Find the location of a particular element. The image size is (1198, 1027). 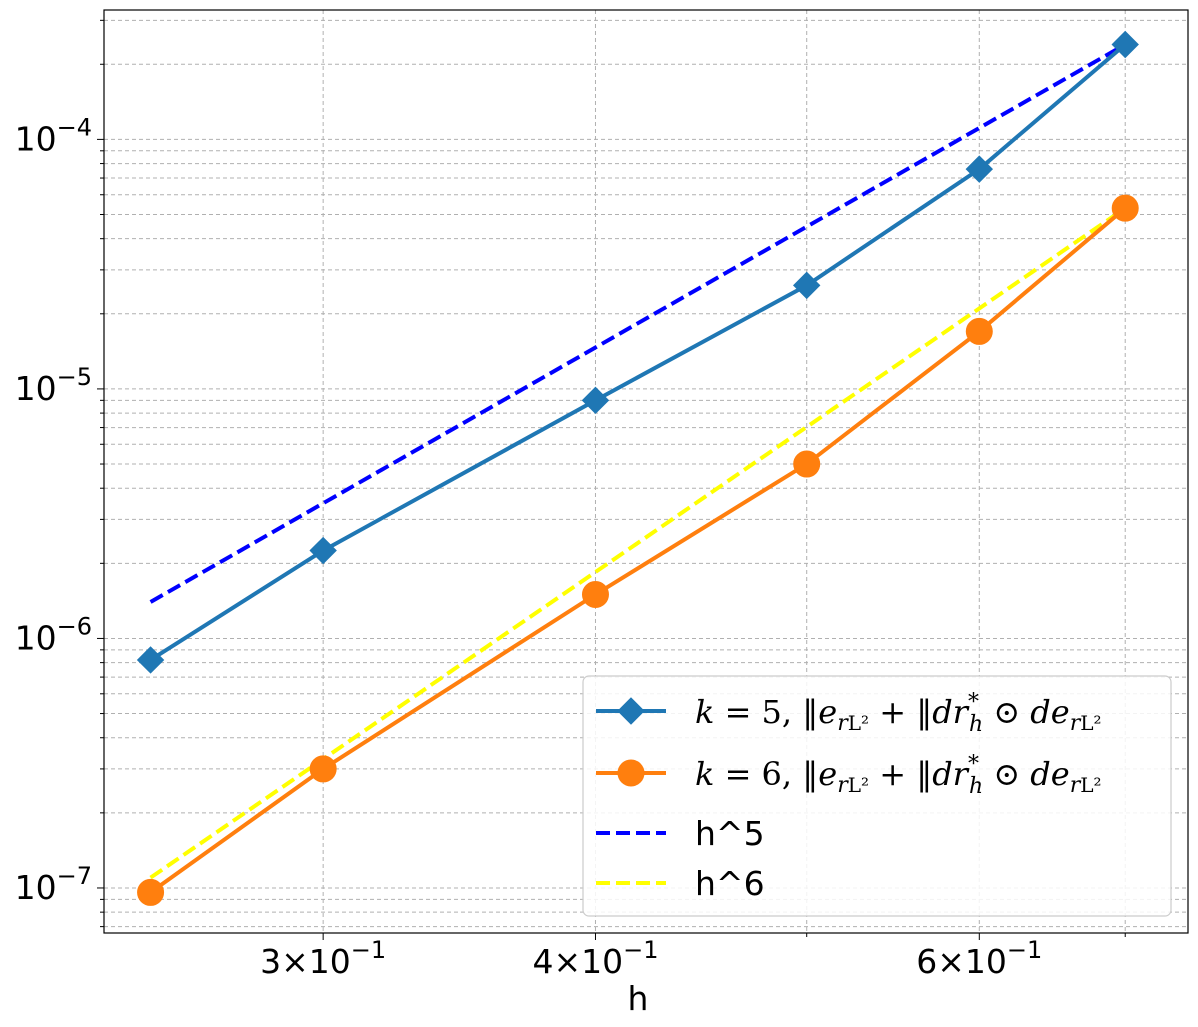

x-tick-label: 4×10⁻¹ is located at coordinates (595, 958).